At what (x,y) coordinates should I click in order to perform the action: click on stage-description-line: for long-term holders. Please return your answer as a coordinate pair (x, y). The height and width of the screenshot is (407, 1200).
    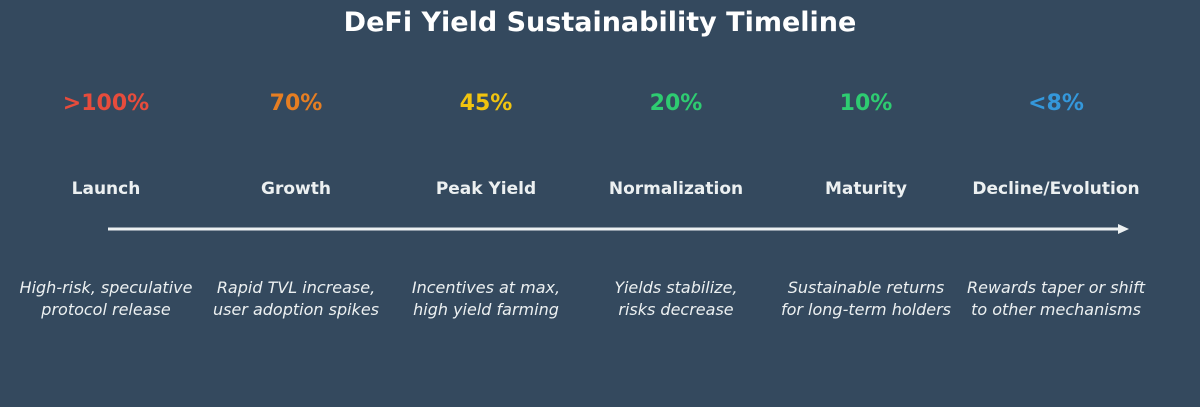
    Looking at the image, I should click on (866, 309).